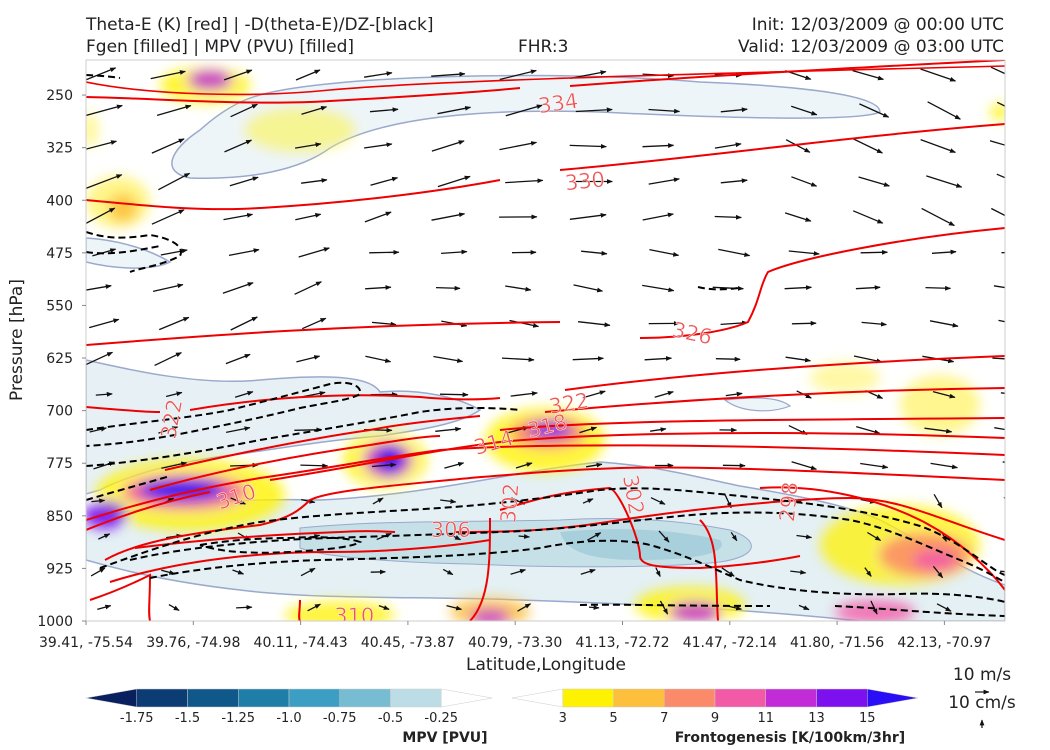 The image size is (1050, 750). I want to click on dtdz-bottom, so click(792, 610).